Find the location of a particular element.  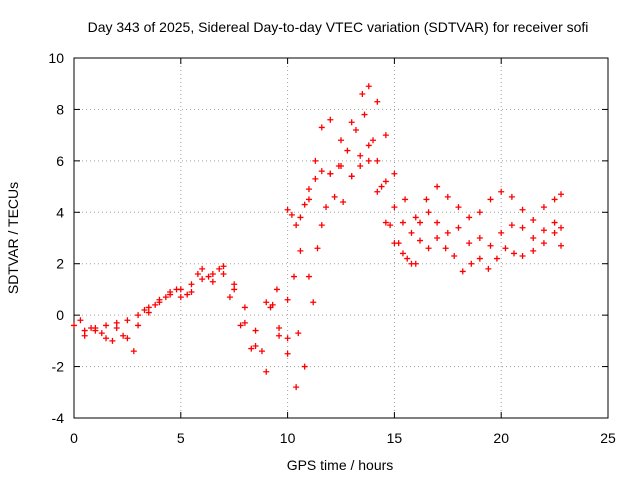

x-axis-label: GPS time / hours is located at coordinates (340, 465).